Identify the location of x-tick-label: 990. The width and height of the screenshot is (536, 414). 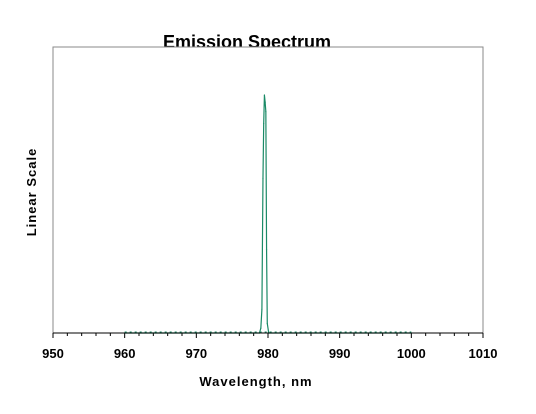
(340, 353).